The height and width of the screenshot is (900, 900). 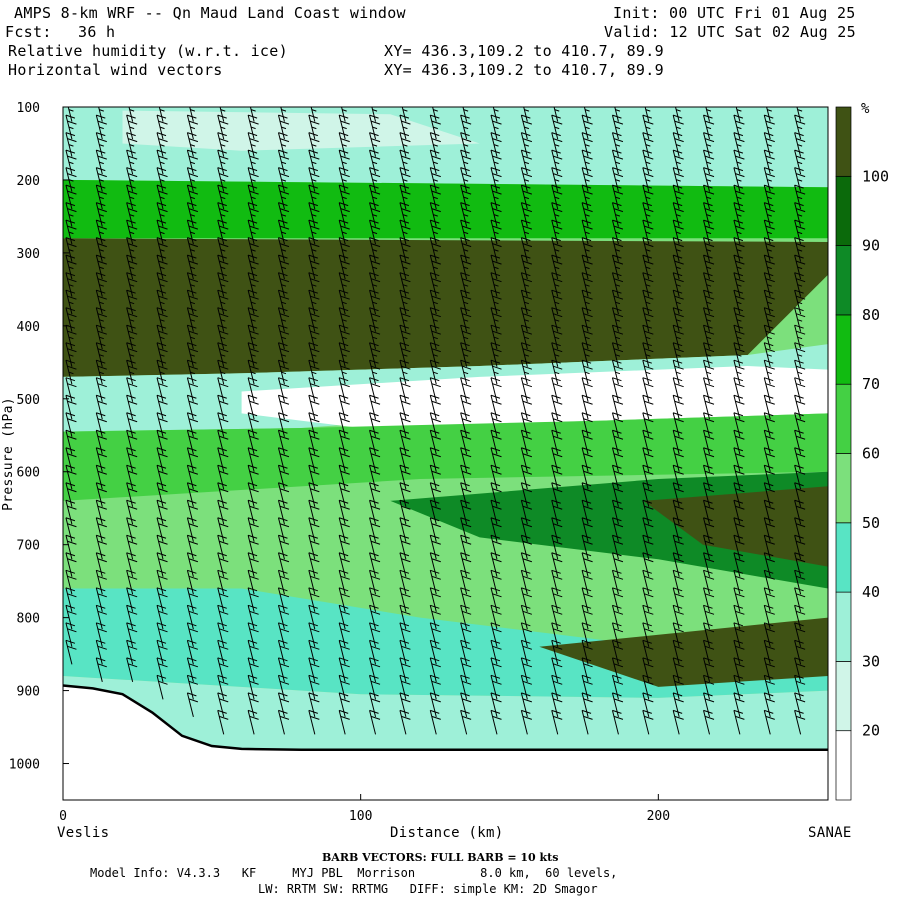 What do you see at coordinates (28, 32) in the screenshot?
I see `forecast-label: Fcst:` at bounding box center [28, 32].